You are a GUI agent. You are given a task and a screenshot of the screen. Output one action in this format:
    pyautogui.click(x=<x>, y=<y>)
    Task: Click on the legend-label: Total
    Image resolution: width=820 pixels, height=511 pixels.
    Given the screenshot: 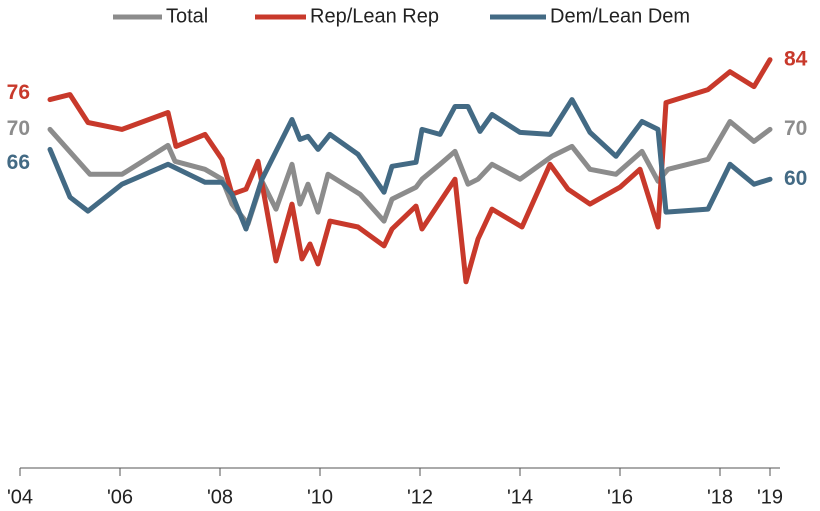 What is the action you would take?
    pyautogui.click(x=187, y=16)
    